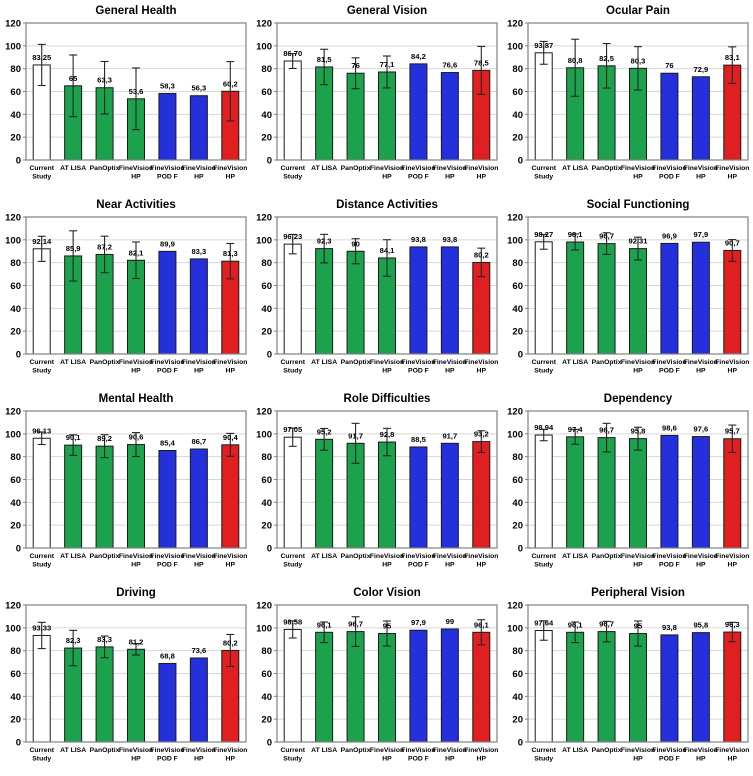  What do you see at coordinates (387, 399) in the screenshot?
I see `chart-title: Role Difficulties` at bounding box center [387, 399].